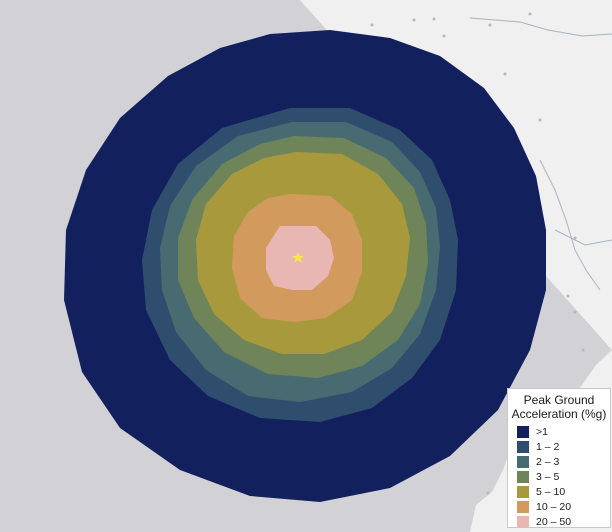 This screenshot has height=532, width=612. I want to click on legend-label: 2 – 3, so click(548, 462).